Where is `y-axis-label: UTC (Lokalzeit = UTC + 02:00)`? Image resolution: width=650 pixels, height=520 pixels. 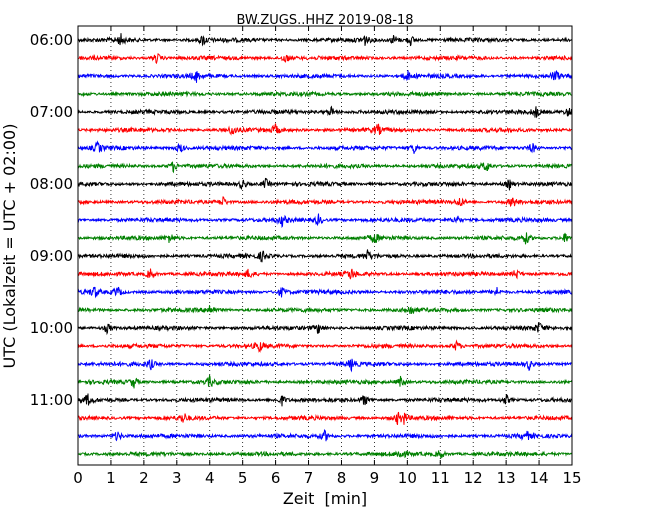 y-axis-label: UTC (Lokalzeit = UTC + 02:00) is located at coordinates (9, 246).